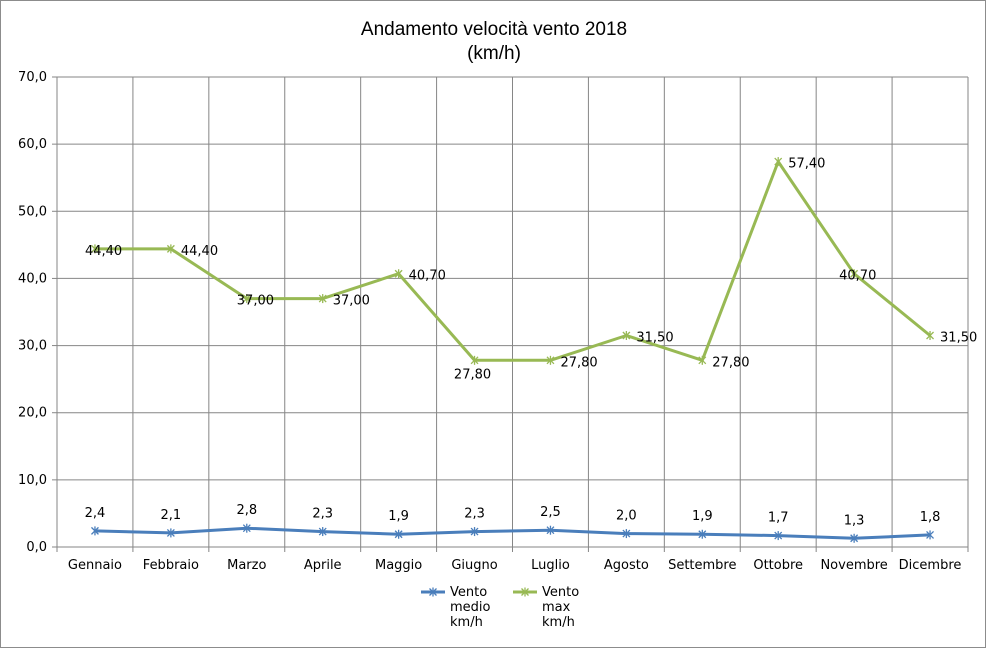 The height and width of the screenshot is (648, 986). Describe the element at coordinates (550, 512) in the screenshot. I see `data-label: 2,5` at that location.